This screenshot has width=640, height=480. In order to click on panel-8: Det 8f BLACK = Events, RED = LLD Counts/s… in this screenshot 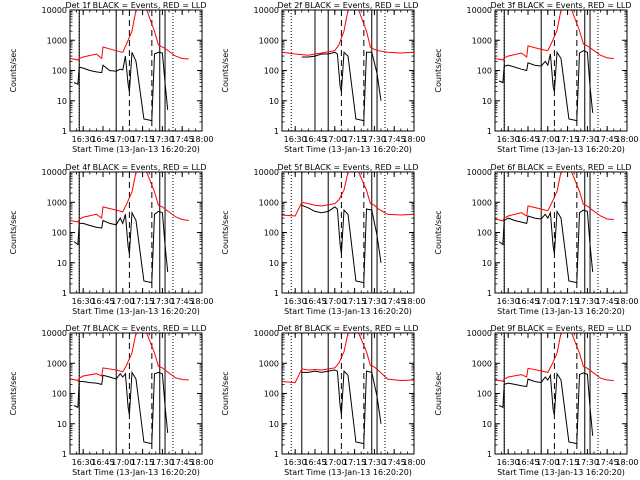, I will do `click(323, 400)`.